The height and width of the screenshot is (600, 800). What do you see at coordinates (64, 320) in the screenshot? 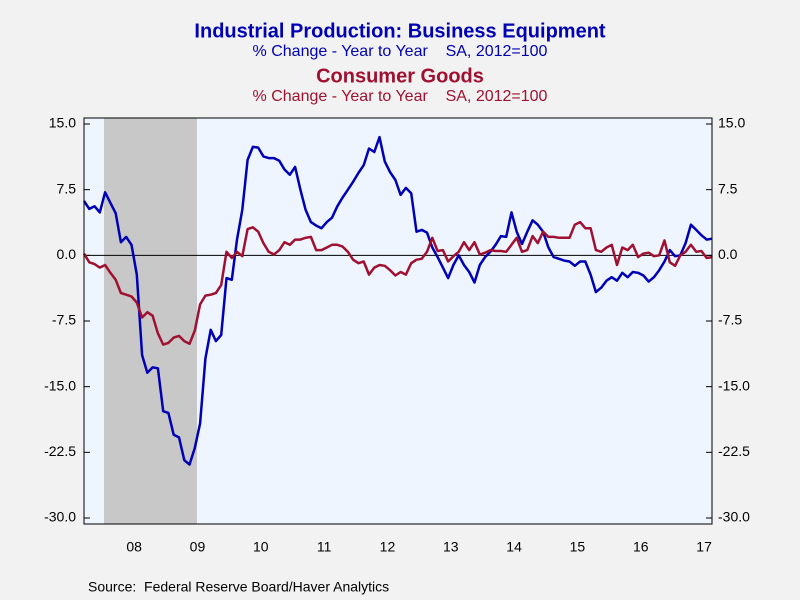
I see `y-tick-label: -7.5` at bounding box center [64, 320].